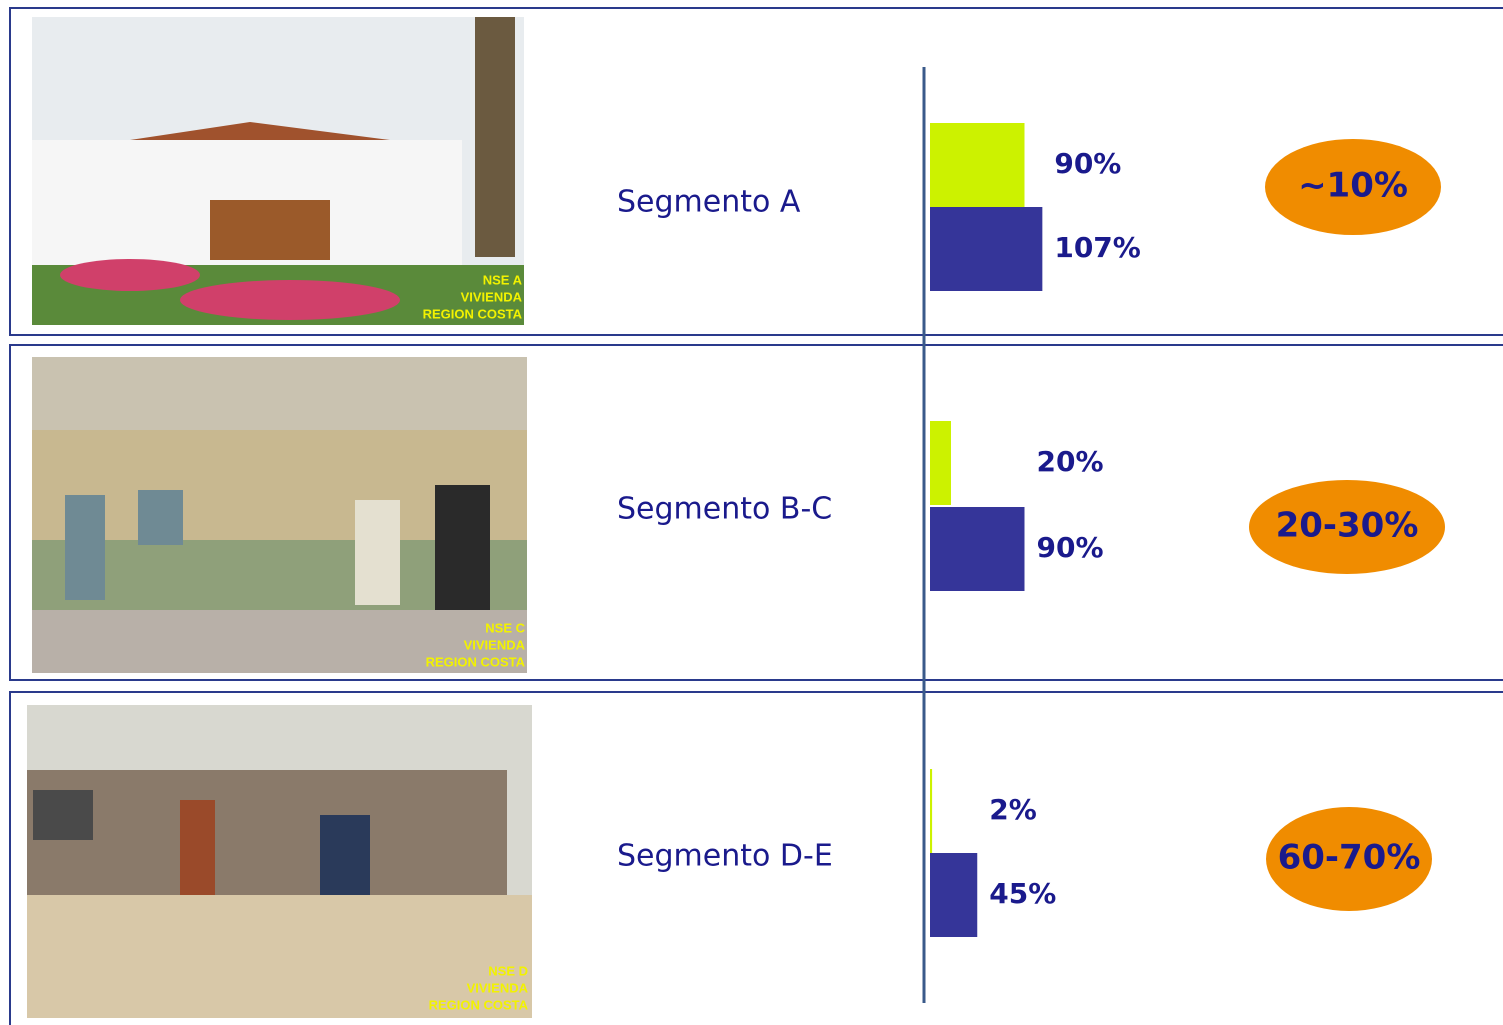 The image size is (1503, 1025). What do you see at coordinates (508, 970) in the screenshot?
I see `photo-caption: NSE D` at bounding box center [508, 970].